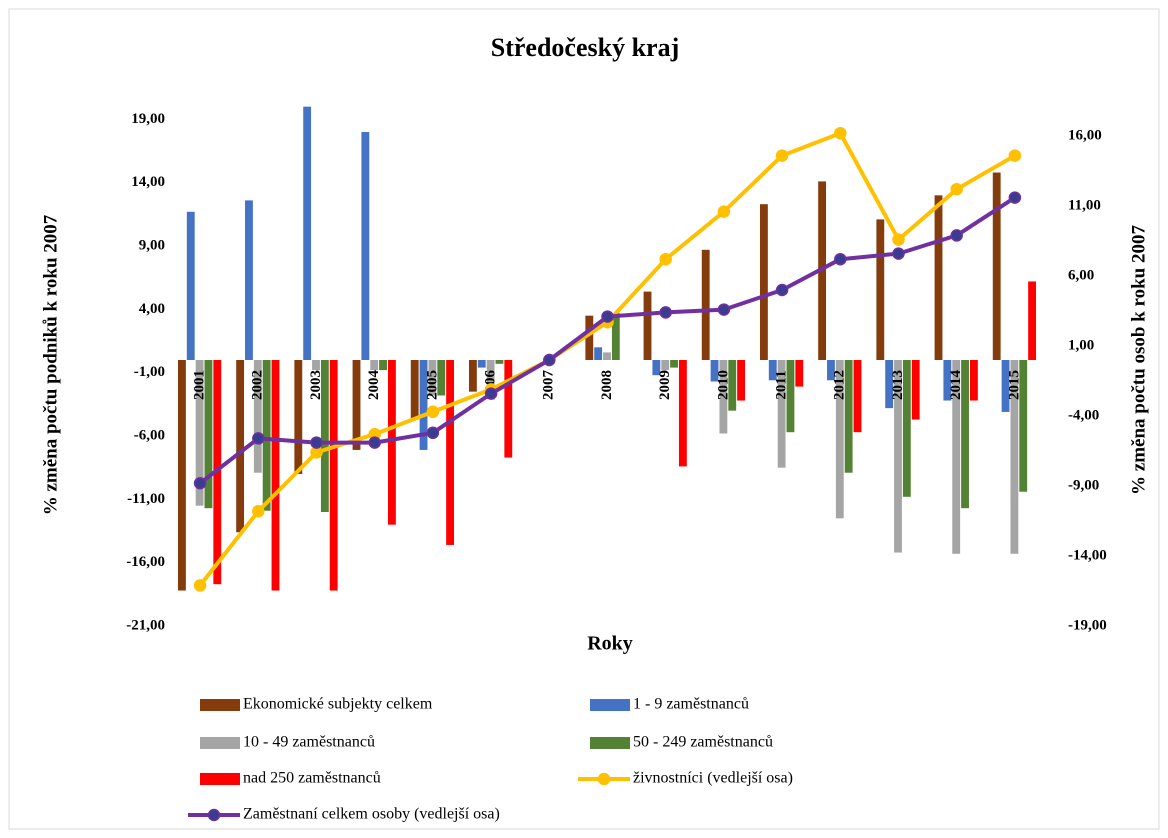 The image size is (1168, 838). Describe the element at coordinates (145, 625) in the screenshot. I see `y-tick-label: -21,00` at that location.